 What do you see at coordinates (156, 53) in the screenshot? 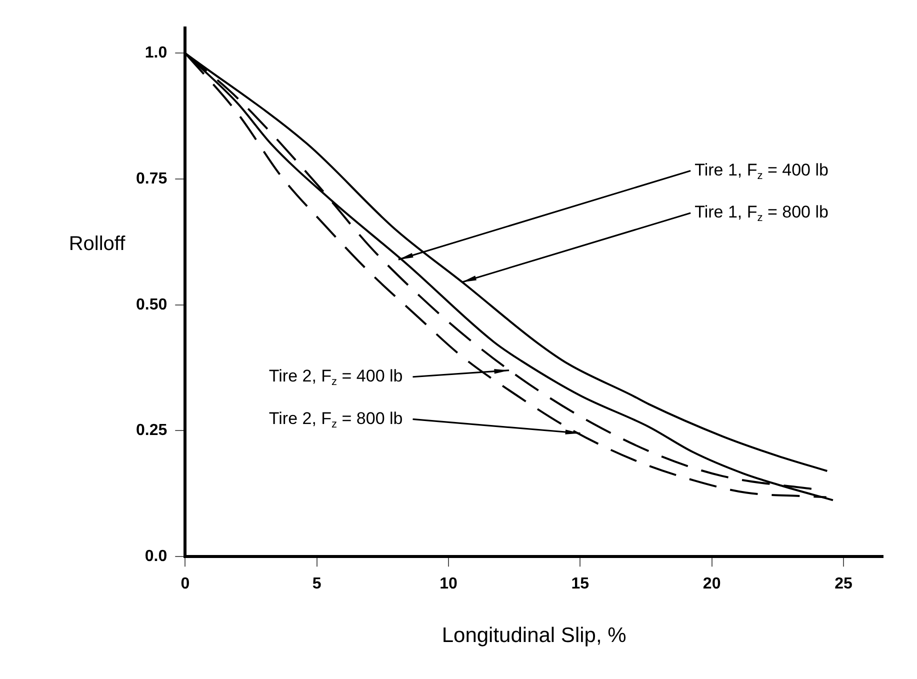
I see `y-tick-label: 1.0` at bounding box center [156, 53].